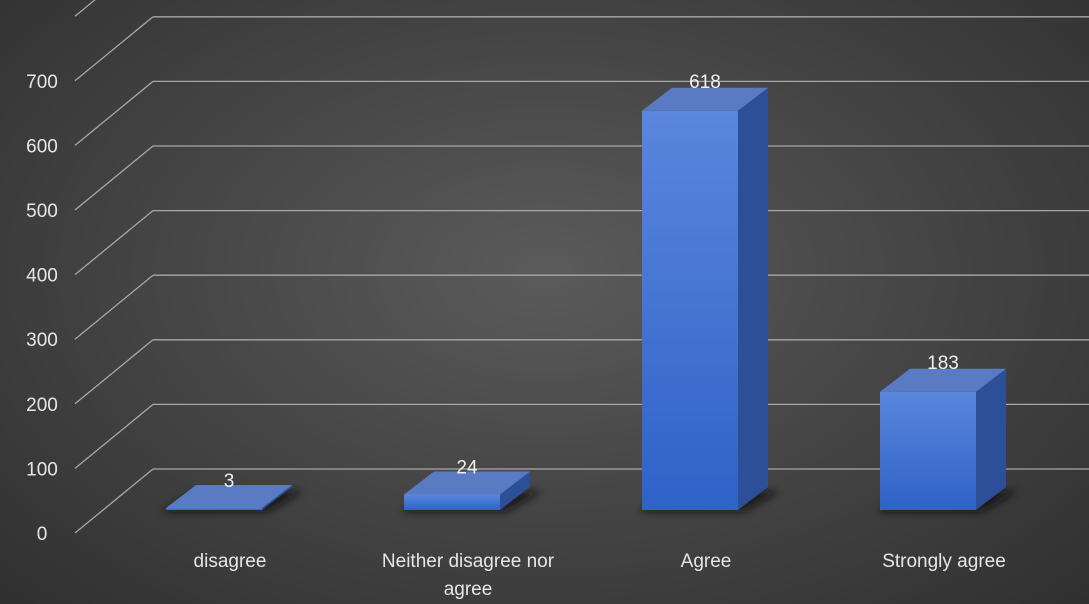 This screenshot has width=1089, height=604. What do you see at coordinates (42, 82) in the screenshot?
I see `y-tick-label: 700` at bounding box center [42, 82].